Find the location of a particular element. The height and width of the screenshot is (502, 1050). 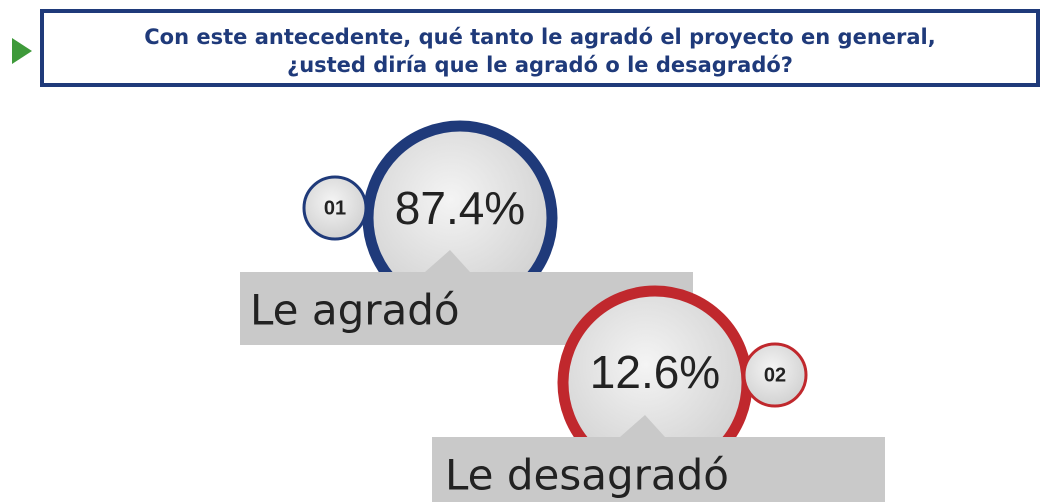

item-number: 02 is located at coordinates (775, 375).